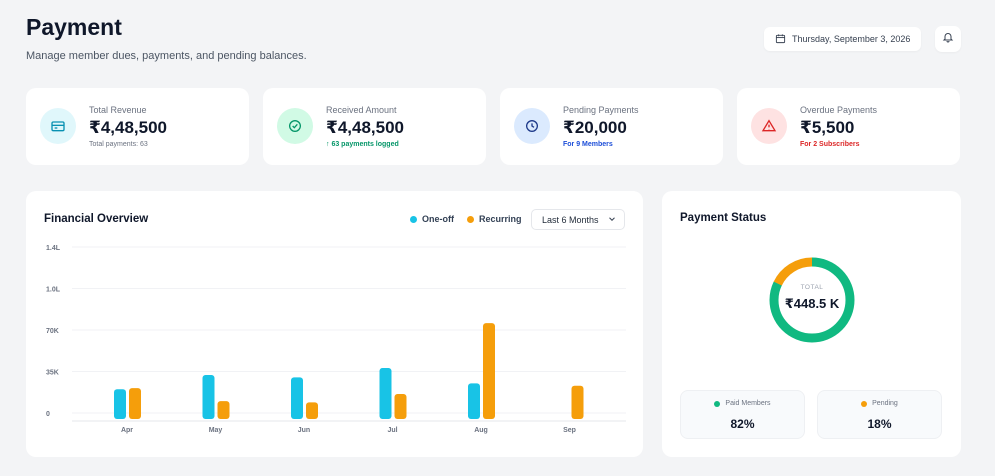 This screenshot has height=476, width=995. I want to click on donut-segment-paid, so click(812, 300).